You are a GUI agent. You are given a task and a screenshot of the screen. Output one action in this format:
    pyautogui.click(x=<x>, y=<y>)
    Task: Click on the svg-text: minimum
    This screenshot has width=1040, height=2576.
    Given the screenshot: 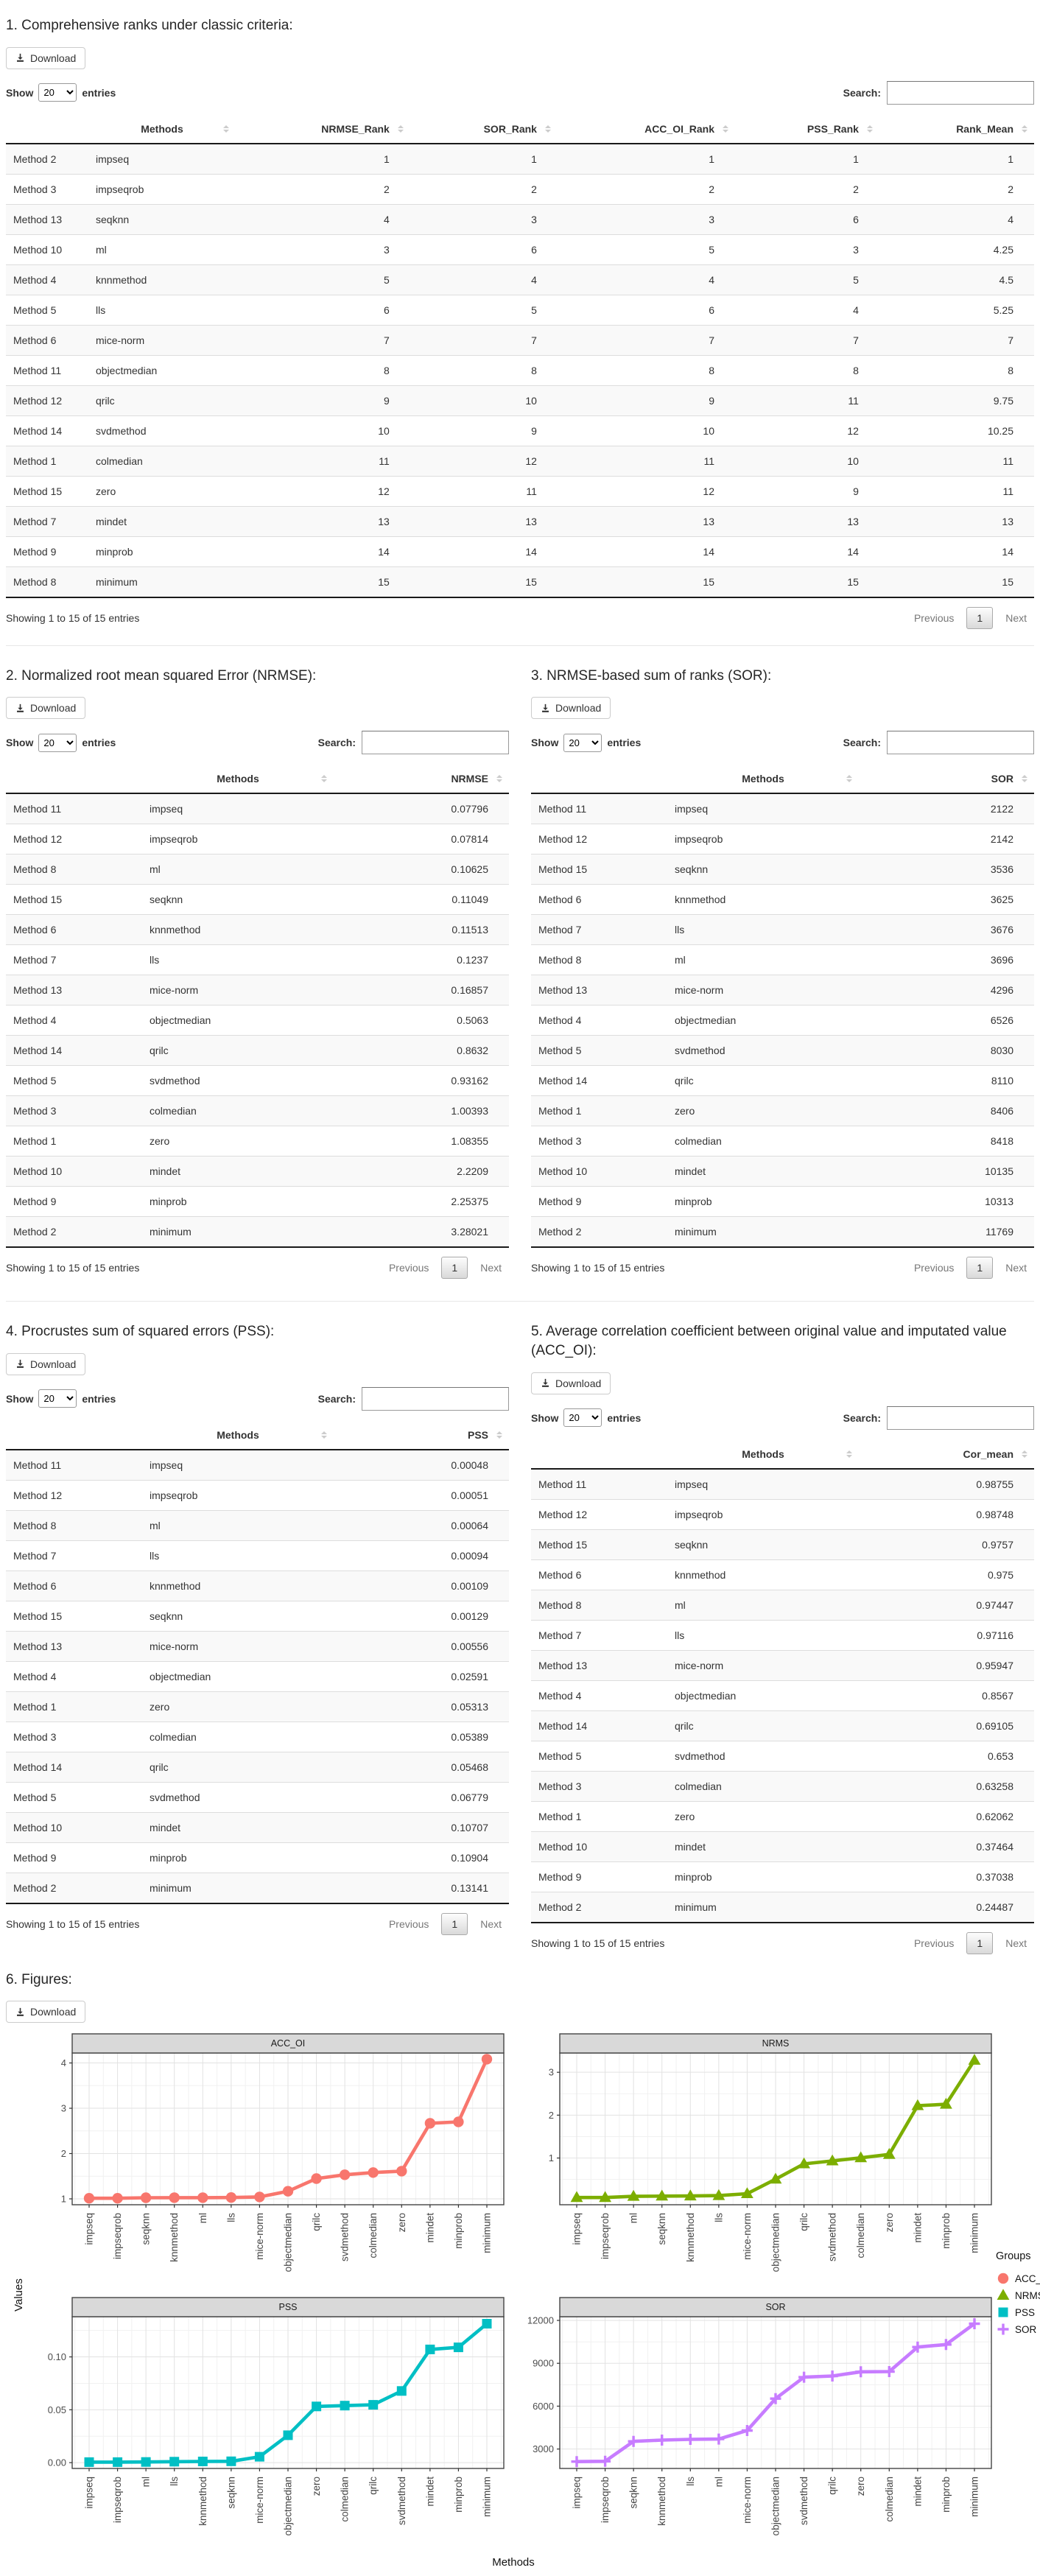 What is the action you would take?
    pyautogui.click(x=487, y=2233)
    